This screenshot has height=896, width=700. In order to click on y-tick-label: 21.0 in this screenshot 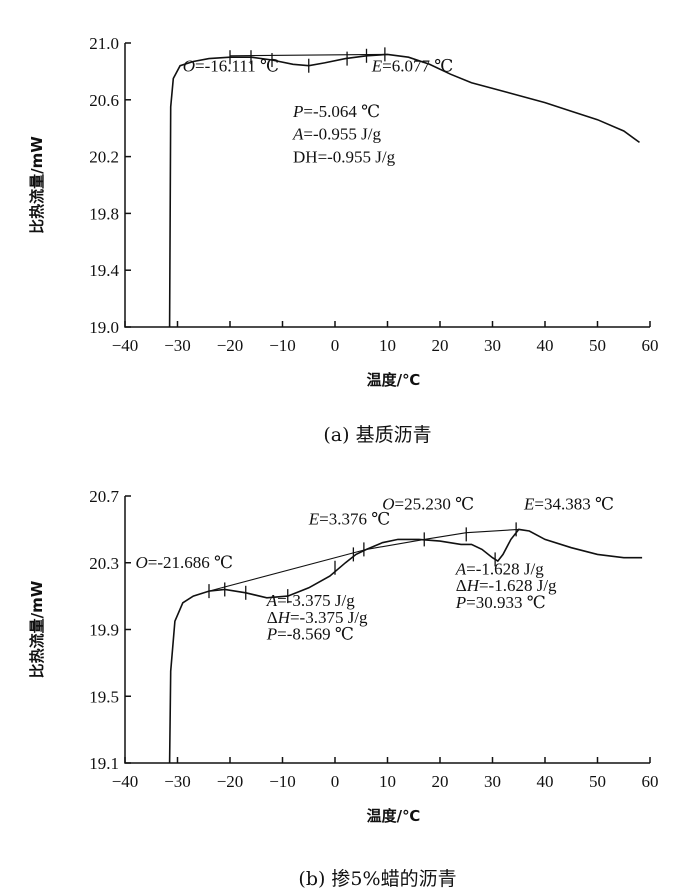, I will do `click(104, 43)`.